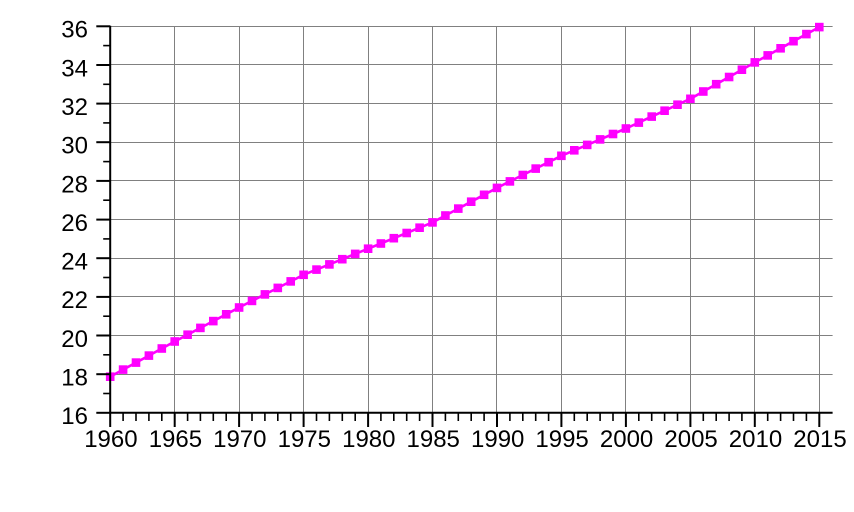  I want to click on svg-text: 18, so click(74, 378).